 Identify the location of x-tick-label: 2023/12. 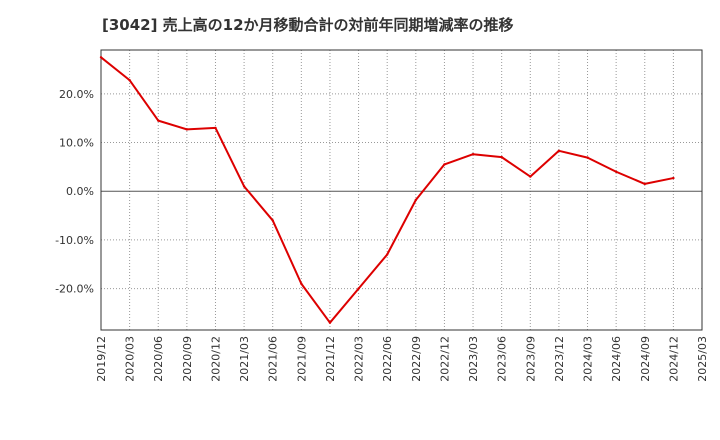
(559, 359).